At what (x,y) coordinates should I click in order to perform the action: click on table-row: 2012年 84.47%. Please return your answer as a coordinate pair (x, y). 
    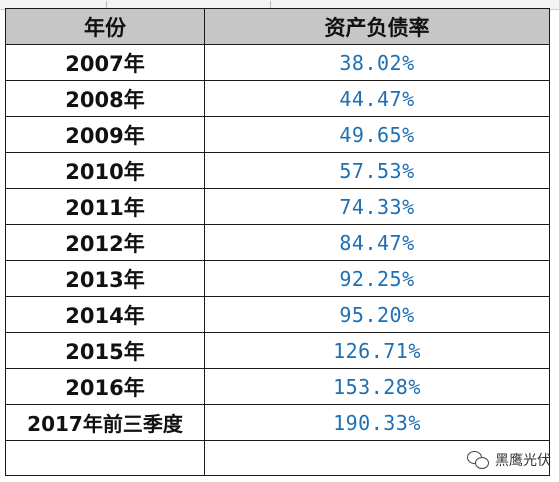
    Looking at the image, I should click on (277, 242).